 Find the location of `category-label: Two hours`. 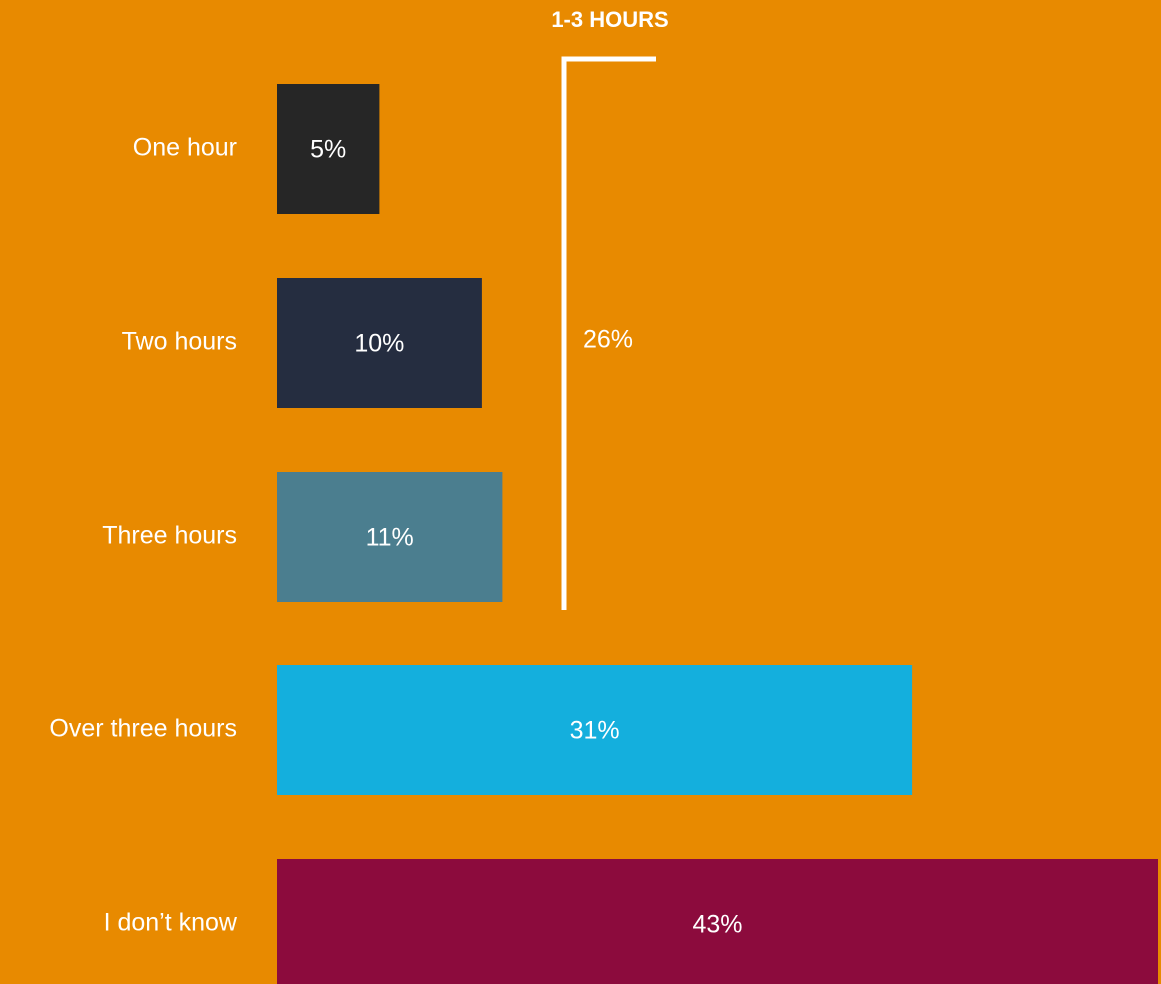

category-label: Two hours is located at coordinates (179, 342).